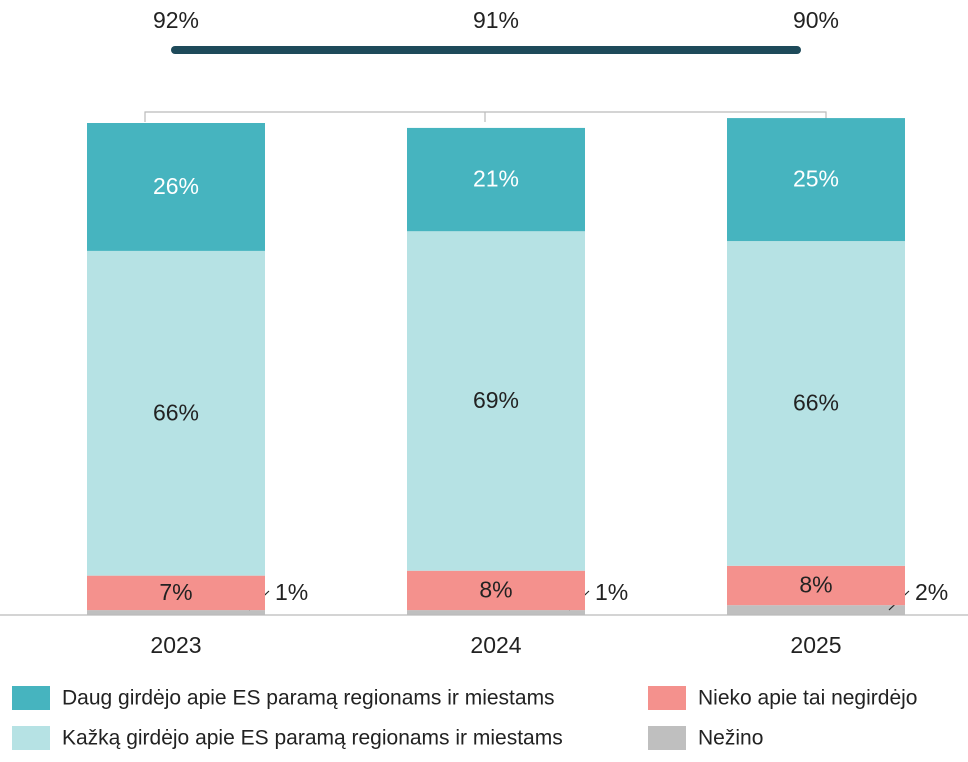 This screenshot has height=762, width=968. What do you see at coordinates (175, 645) in the screenshot?
I see `x-tick-label: 2023` at bounding box center [175, 645].